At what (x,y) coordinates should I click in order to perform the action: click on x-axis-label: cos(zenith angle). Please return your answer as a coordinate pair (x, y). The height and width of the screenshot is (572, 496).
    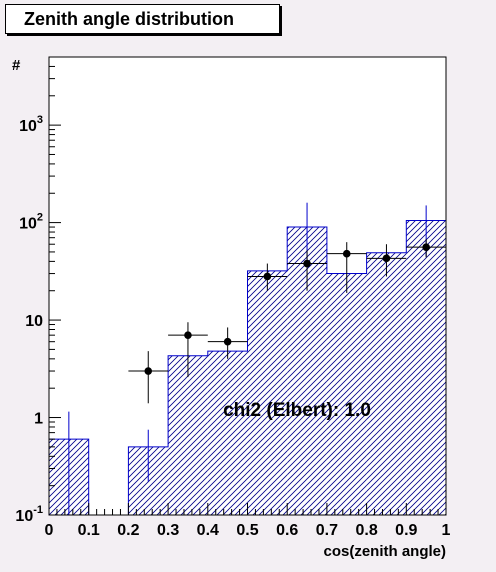
    Looking at the image, I should click on (384, 551).